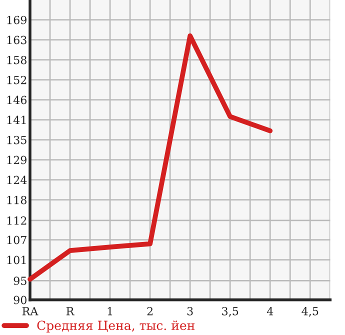  I want to click on y-tick-label: 152, so click(16, 80).